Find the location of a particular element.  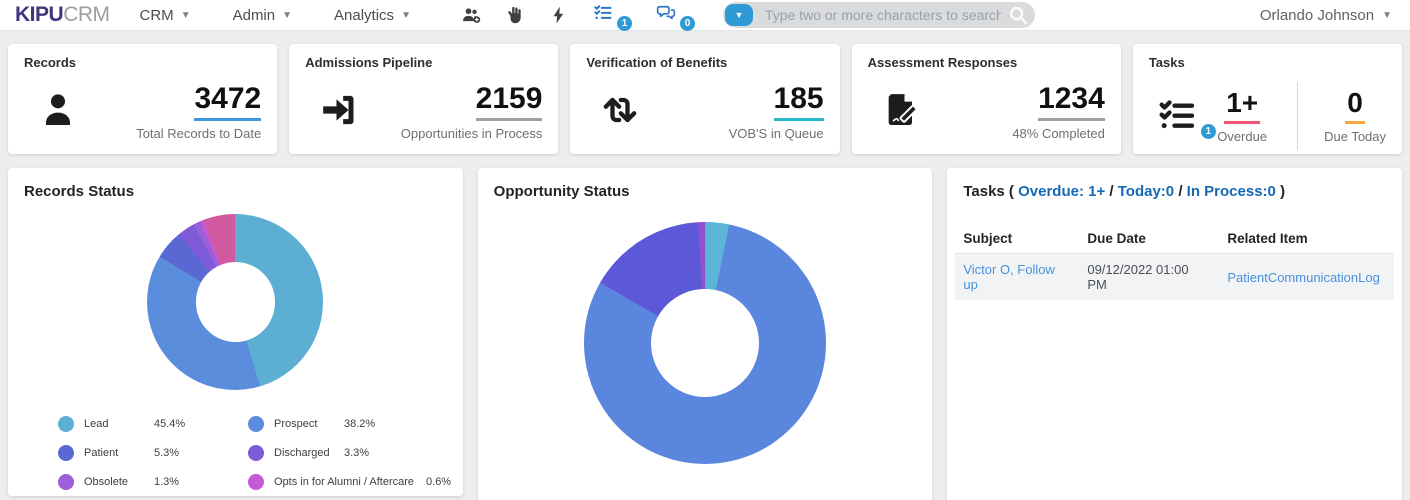

stat-card-tasks: Tasks 1 1+ Overdue 0 Due Today is located at coordinates (1267, 99).